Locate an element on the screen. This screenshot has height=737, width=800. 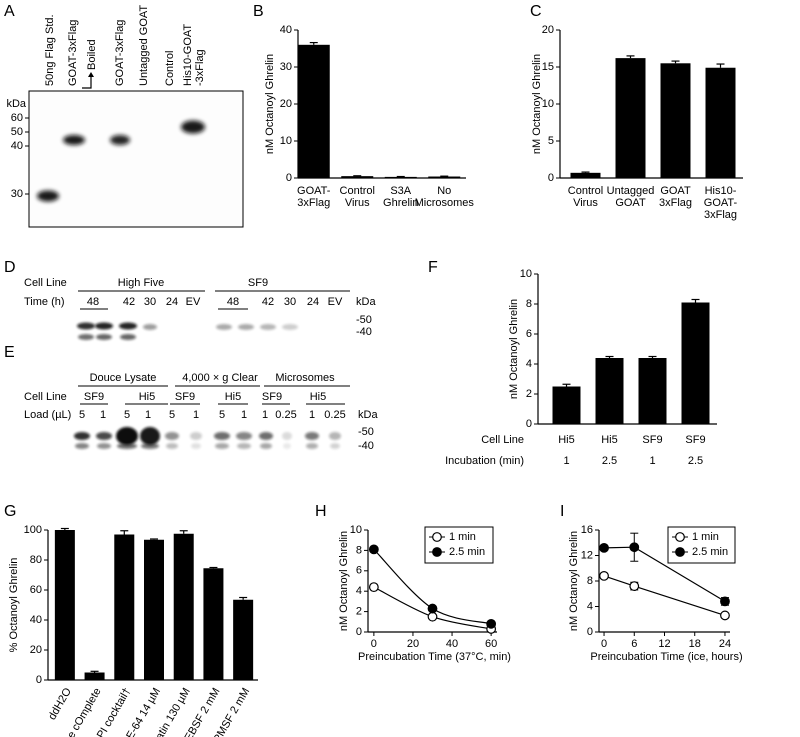
marker-label: 40 is located at coordinates (17, 146).